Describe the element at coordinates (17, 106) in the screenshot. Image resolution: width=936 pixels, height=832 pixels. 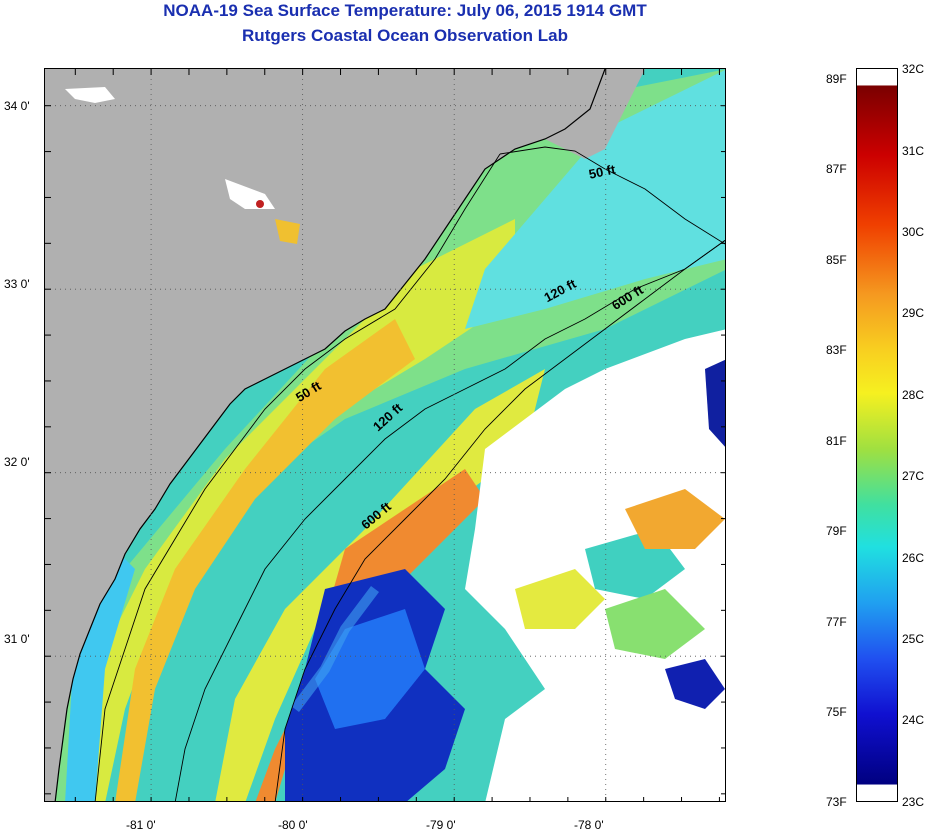
I see `lat-label-34: 34 0'` at that location.